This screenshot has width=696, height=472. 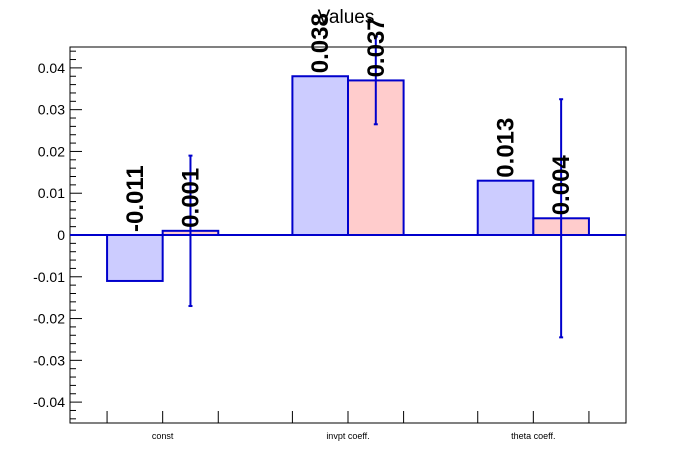 I want to click on x-category-label: const, so click(x=163, y=436).